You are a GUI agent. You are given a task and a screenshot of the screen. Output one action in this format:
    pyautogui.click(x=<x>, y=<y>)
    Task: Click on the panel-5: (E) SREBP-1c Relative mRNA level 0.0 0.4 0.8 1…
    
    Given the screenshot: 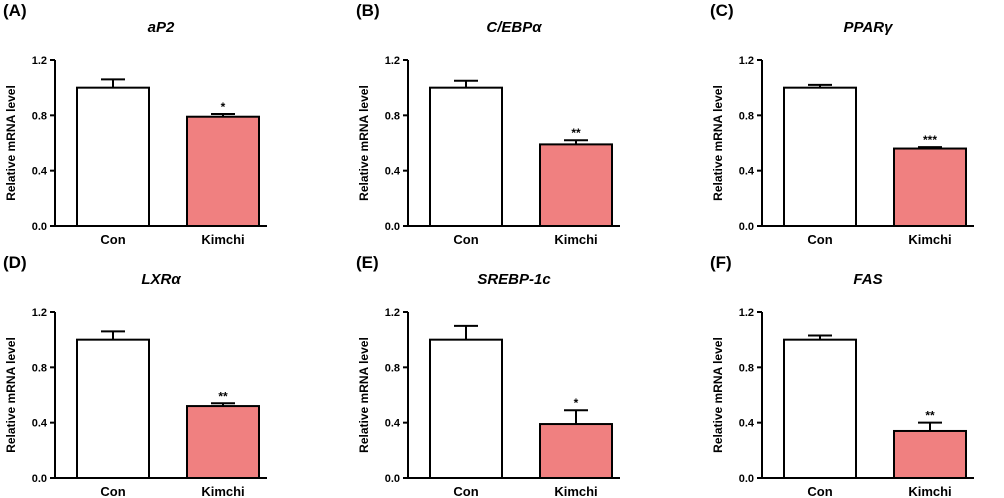 What is the action you would take?
    pyautogui.click(x=488, y=375)
    